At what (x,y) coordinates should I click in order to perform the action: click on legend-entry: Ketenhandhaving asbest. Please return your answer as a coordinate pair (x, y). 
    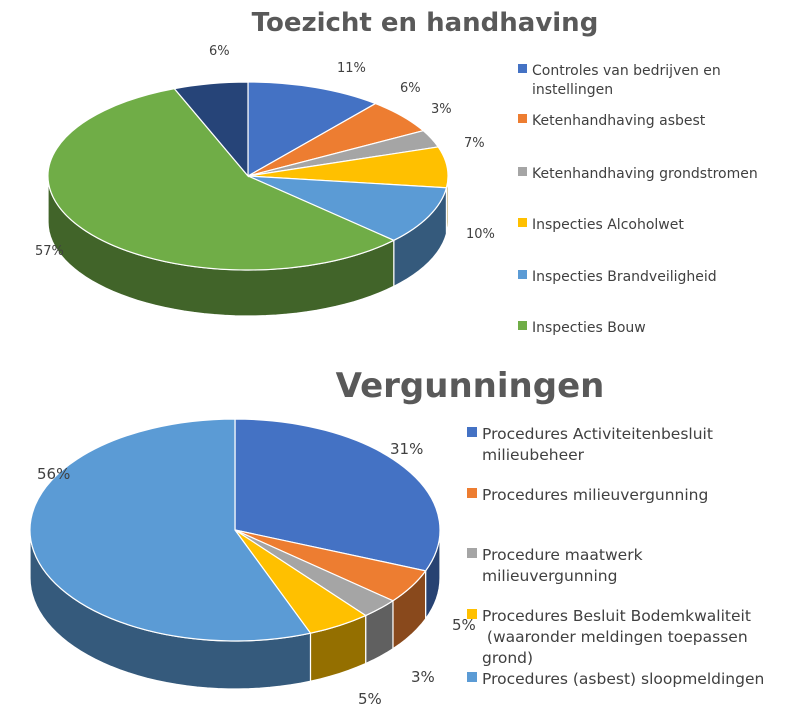
    Looking at the image, I should click on (619, 121).